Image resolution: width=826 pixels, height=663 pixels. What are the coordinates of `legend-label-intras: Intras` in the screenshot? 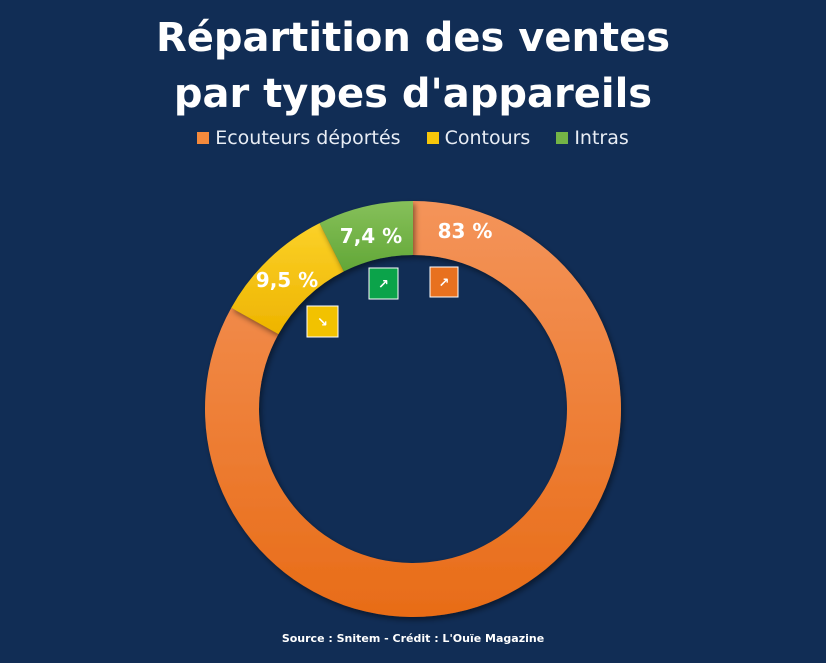 It's located at (601, 138).